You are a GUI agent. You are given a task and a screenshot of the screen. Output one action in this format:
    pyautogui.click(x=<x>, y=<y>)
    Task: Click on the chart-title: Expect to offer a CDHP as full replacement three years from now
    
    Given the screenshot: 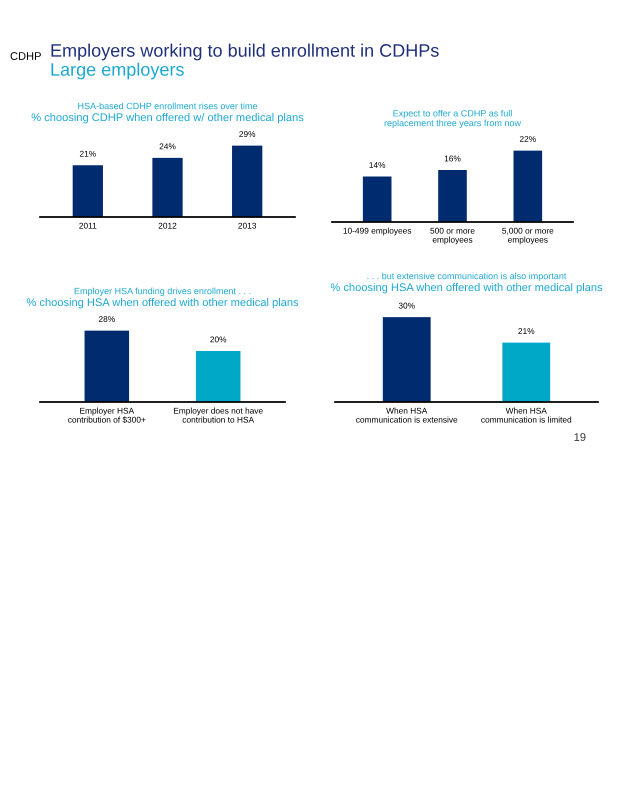 What is the action you would take?
    pyautogui.click(x=453, y=119)
    